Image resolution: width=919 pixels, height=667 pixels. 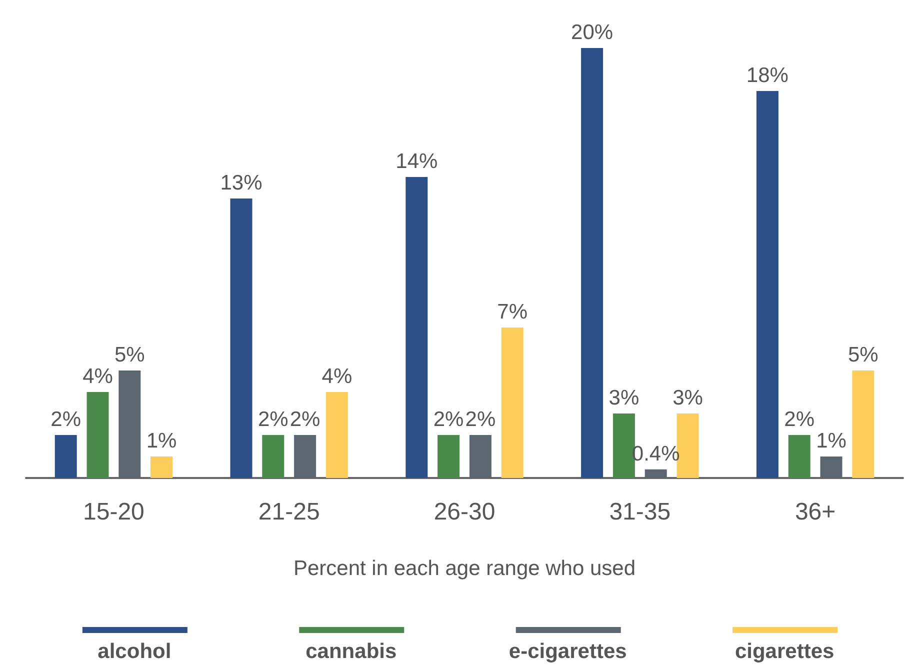 What do you see at coordinates (113, 512) in the screenshot?
I see `x-tick-label: 15-20` at bounding box center [113, 512].